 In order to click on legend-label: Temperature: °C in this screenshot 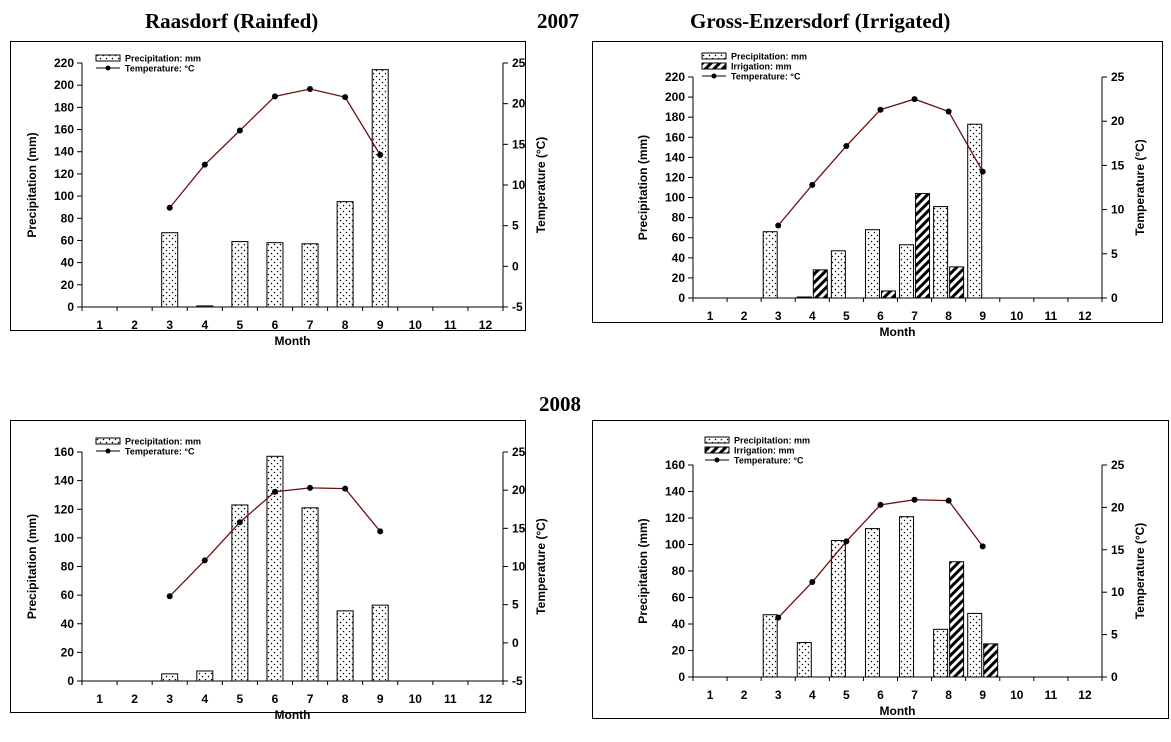, I will do `click(769, 461)`.